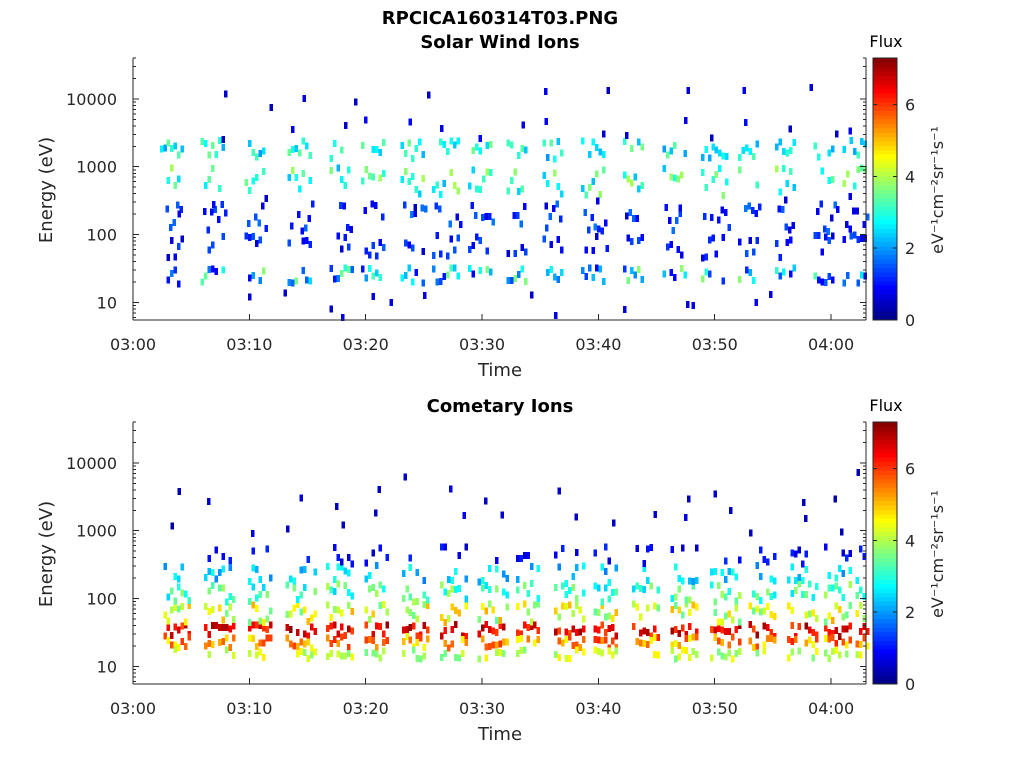  What do you see at coordinates (598, 708) in the screenshot?
I see `x-tick-label: 03:40` at bounding box center [598, 708].